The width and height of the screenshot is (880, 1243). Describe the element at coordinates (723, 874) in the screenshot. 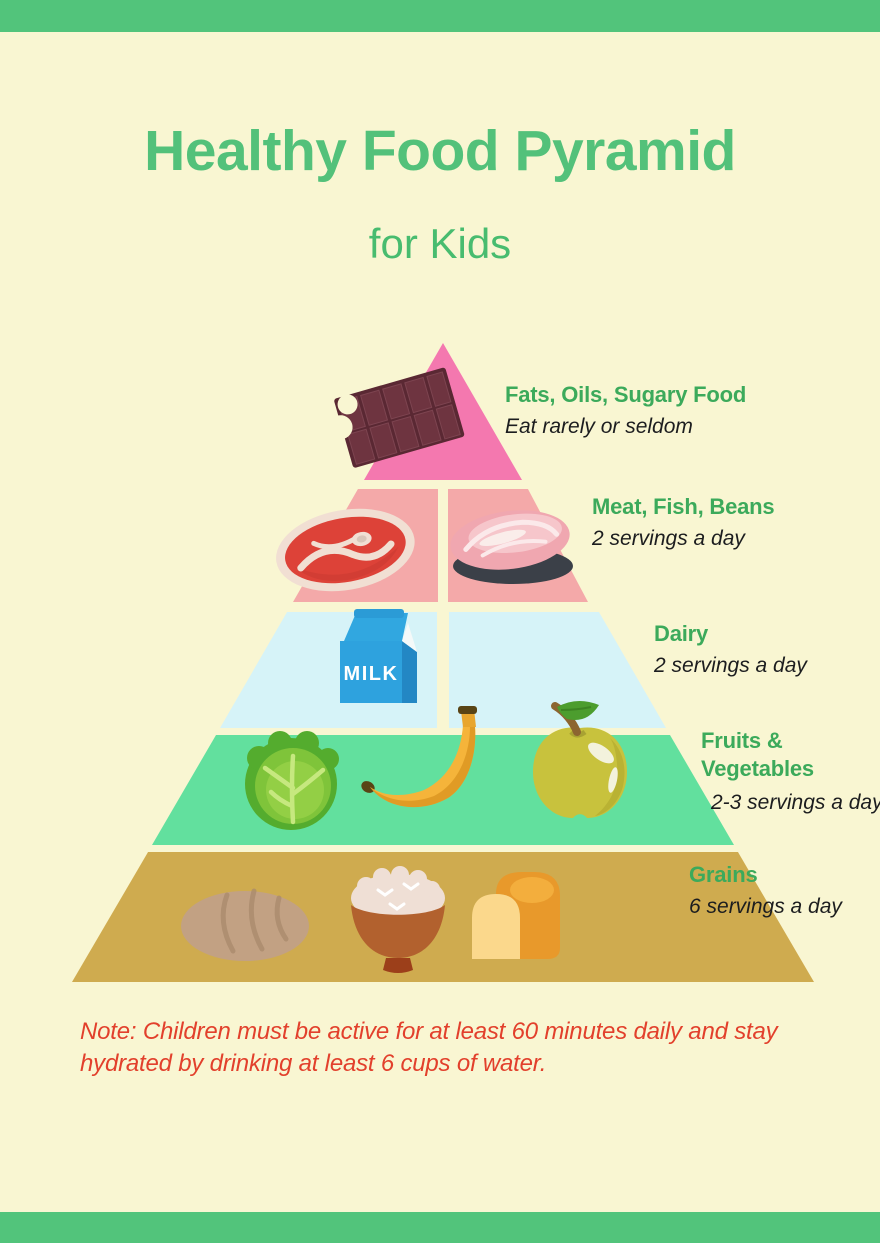

I see `level-title: Grains` at that location.